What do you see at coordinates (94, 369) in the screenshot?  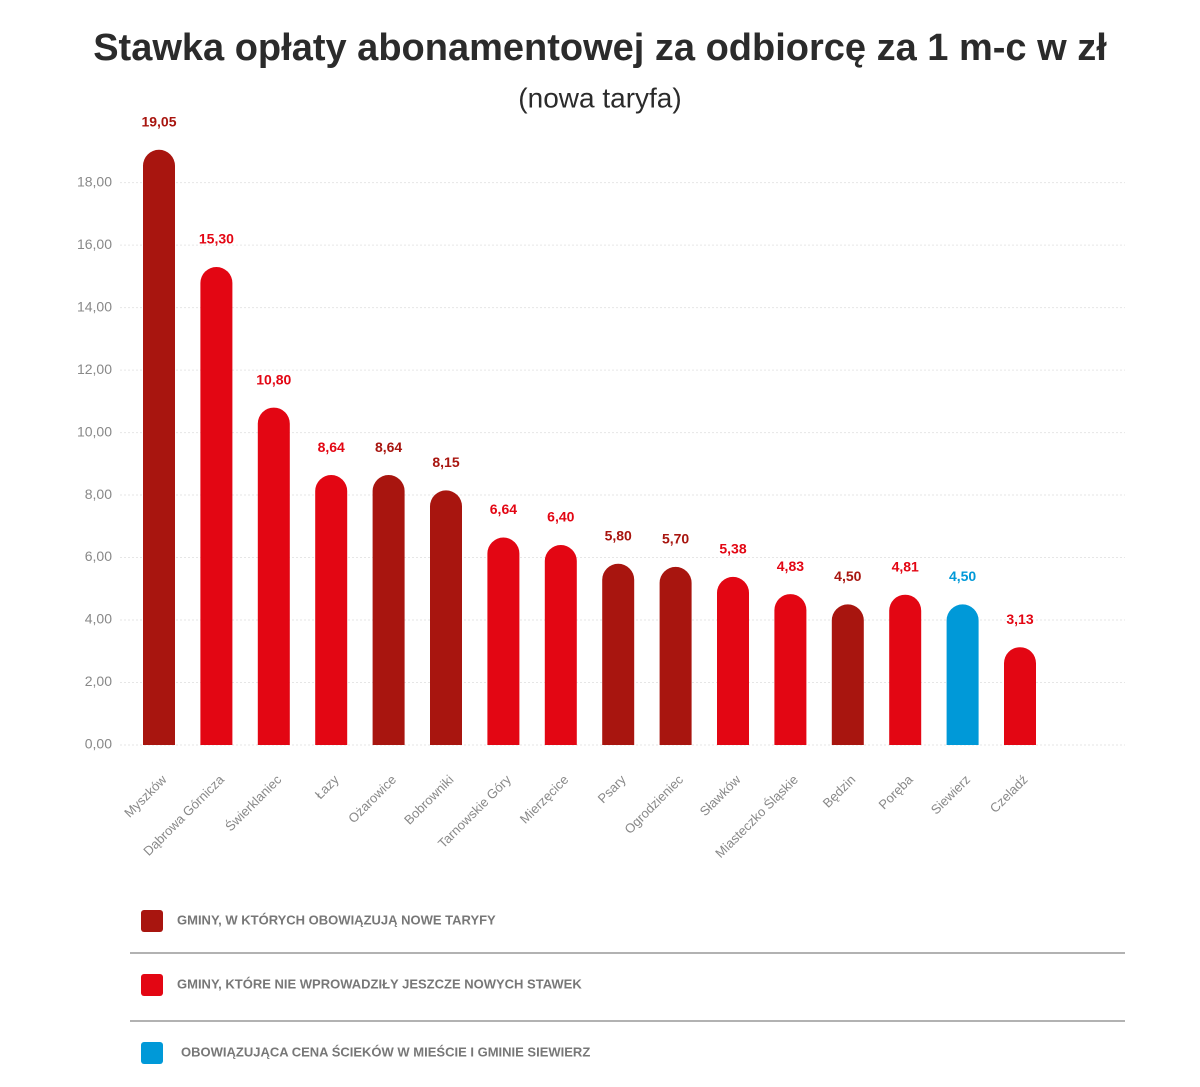 I see `y-tick-label: 12,00` at bounding box center [94, 369].